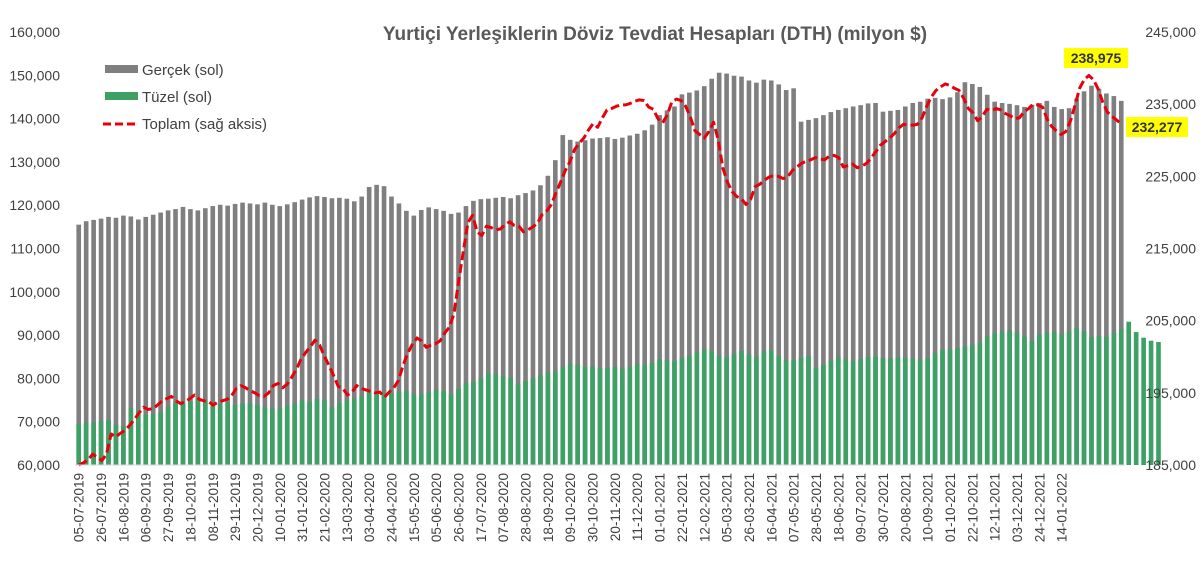 Image resolution: width=1200 pixels, height=562 pixels. What do you see at coordinates (503, 507) in the screenshot?
I see `x-tick-label: 07-08-2020` at bounding box center [503, 507].